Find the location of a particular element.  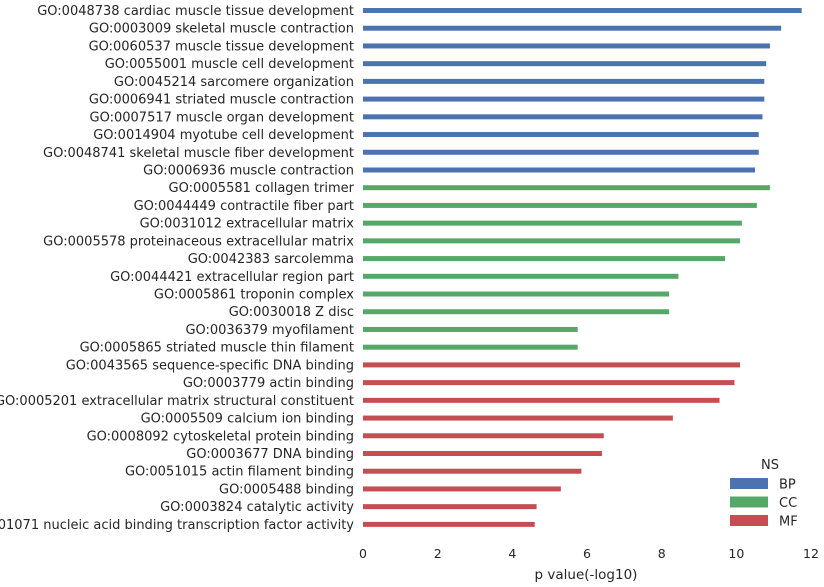

category-label: GO:0003824 catalytic activity is located at coordinates (257, 507).